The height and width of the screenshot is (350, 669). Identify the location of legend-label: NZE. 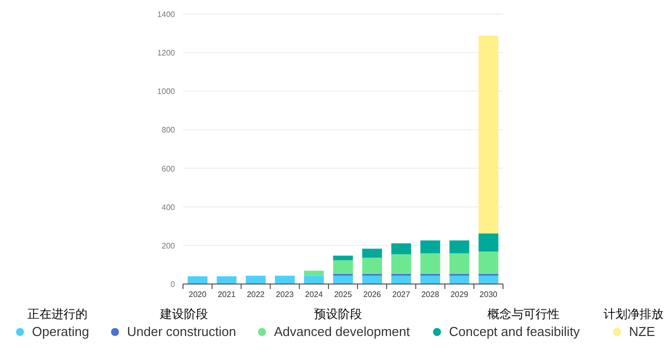
(642, 331).